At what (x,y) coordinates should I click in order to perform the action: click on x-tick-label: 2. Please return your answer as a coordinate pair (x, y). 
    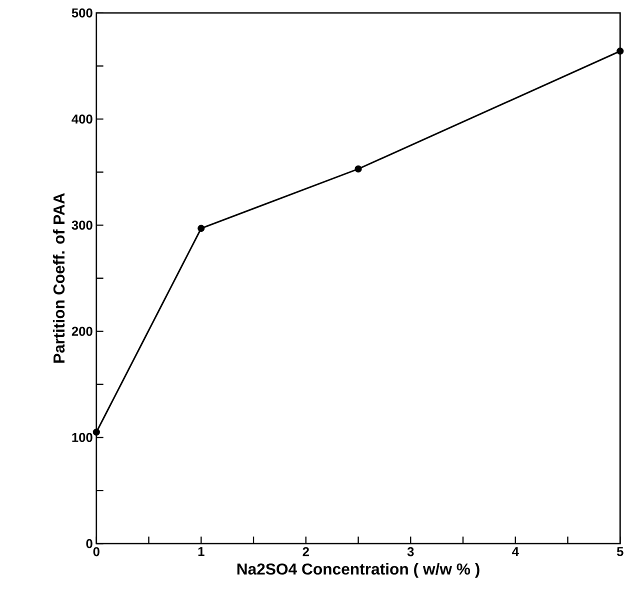
    Looking at the image, I should click on (305, 551).